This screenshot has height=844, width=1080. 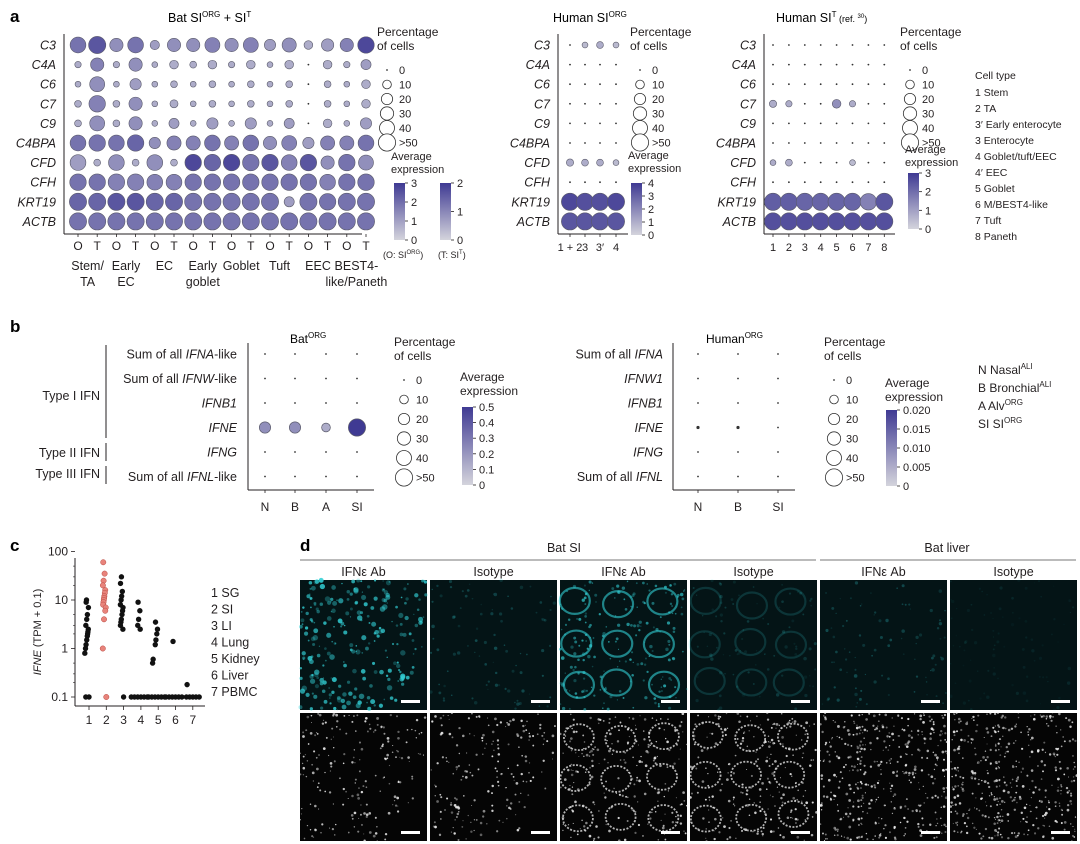 What do you see at coordinates (648, 156) in the screenshot?
I see `horg-avg-title: Average` at bounding box center [648, 156].